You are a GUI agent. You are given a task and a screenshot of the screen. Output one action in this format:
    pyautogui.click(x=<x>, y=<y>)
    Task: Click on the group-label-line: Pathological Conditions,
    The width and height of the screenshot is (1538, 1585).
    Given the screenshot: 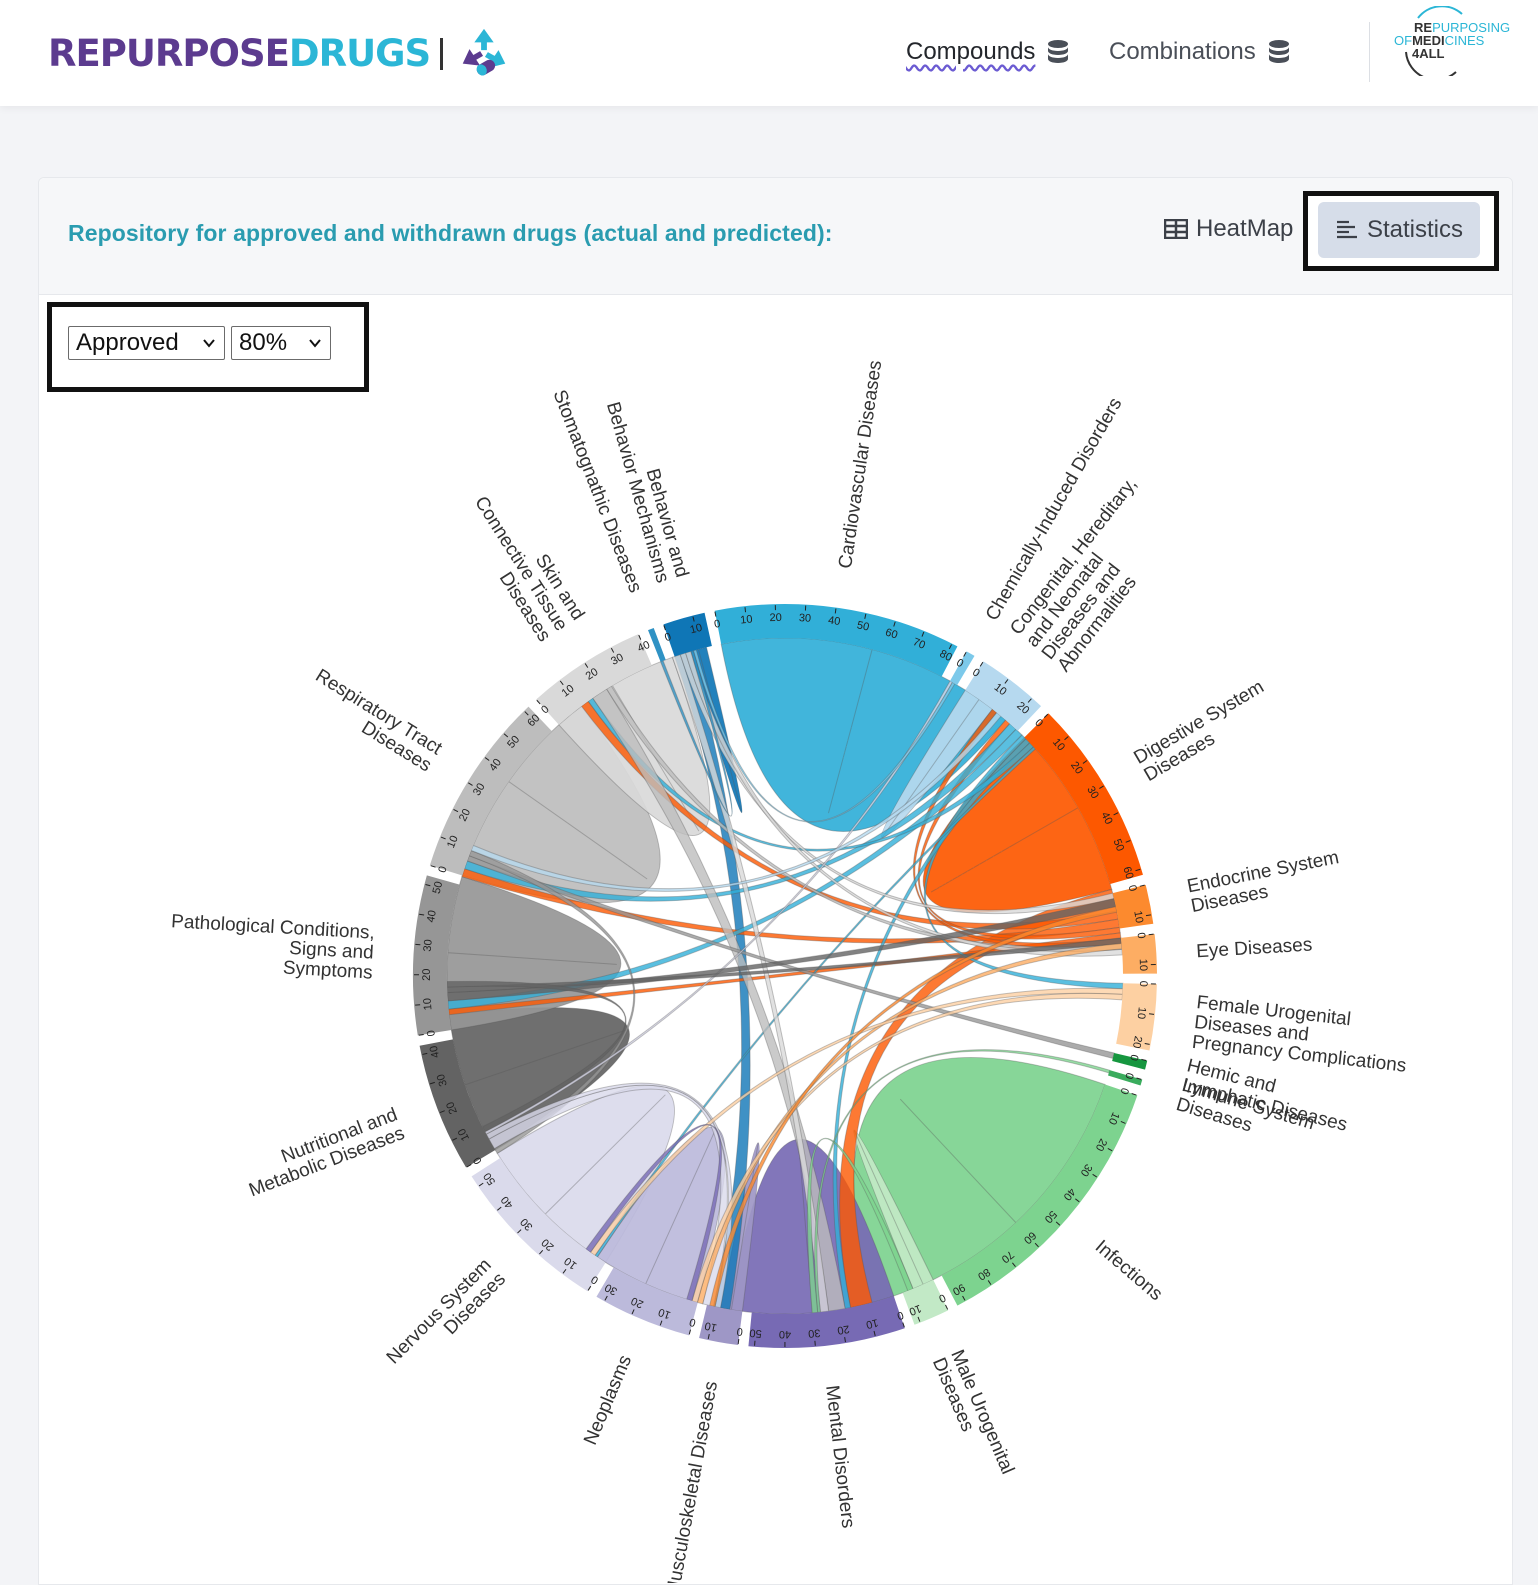 What is the action you would take?
    pyautogui.click(x=273, y=927)
    